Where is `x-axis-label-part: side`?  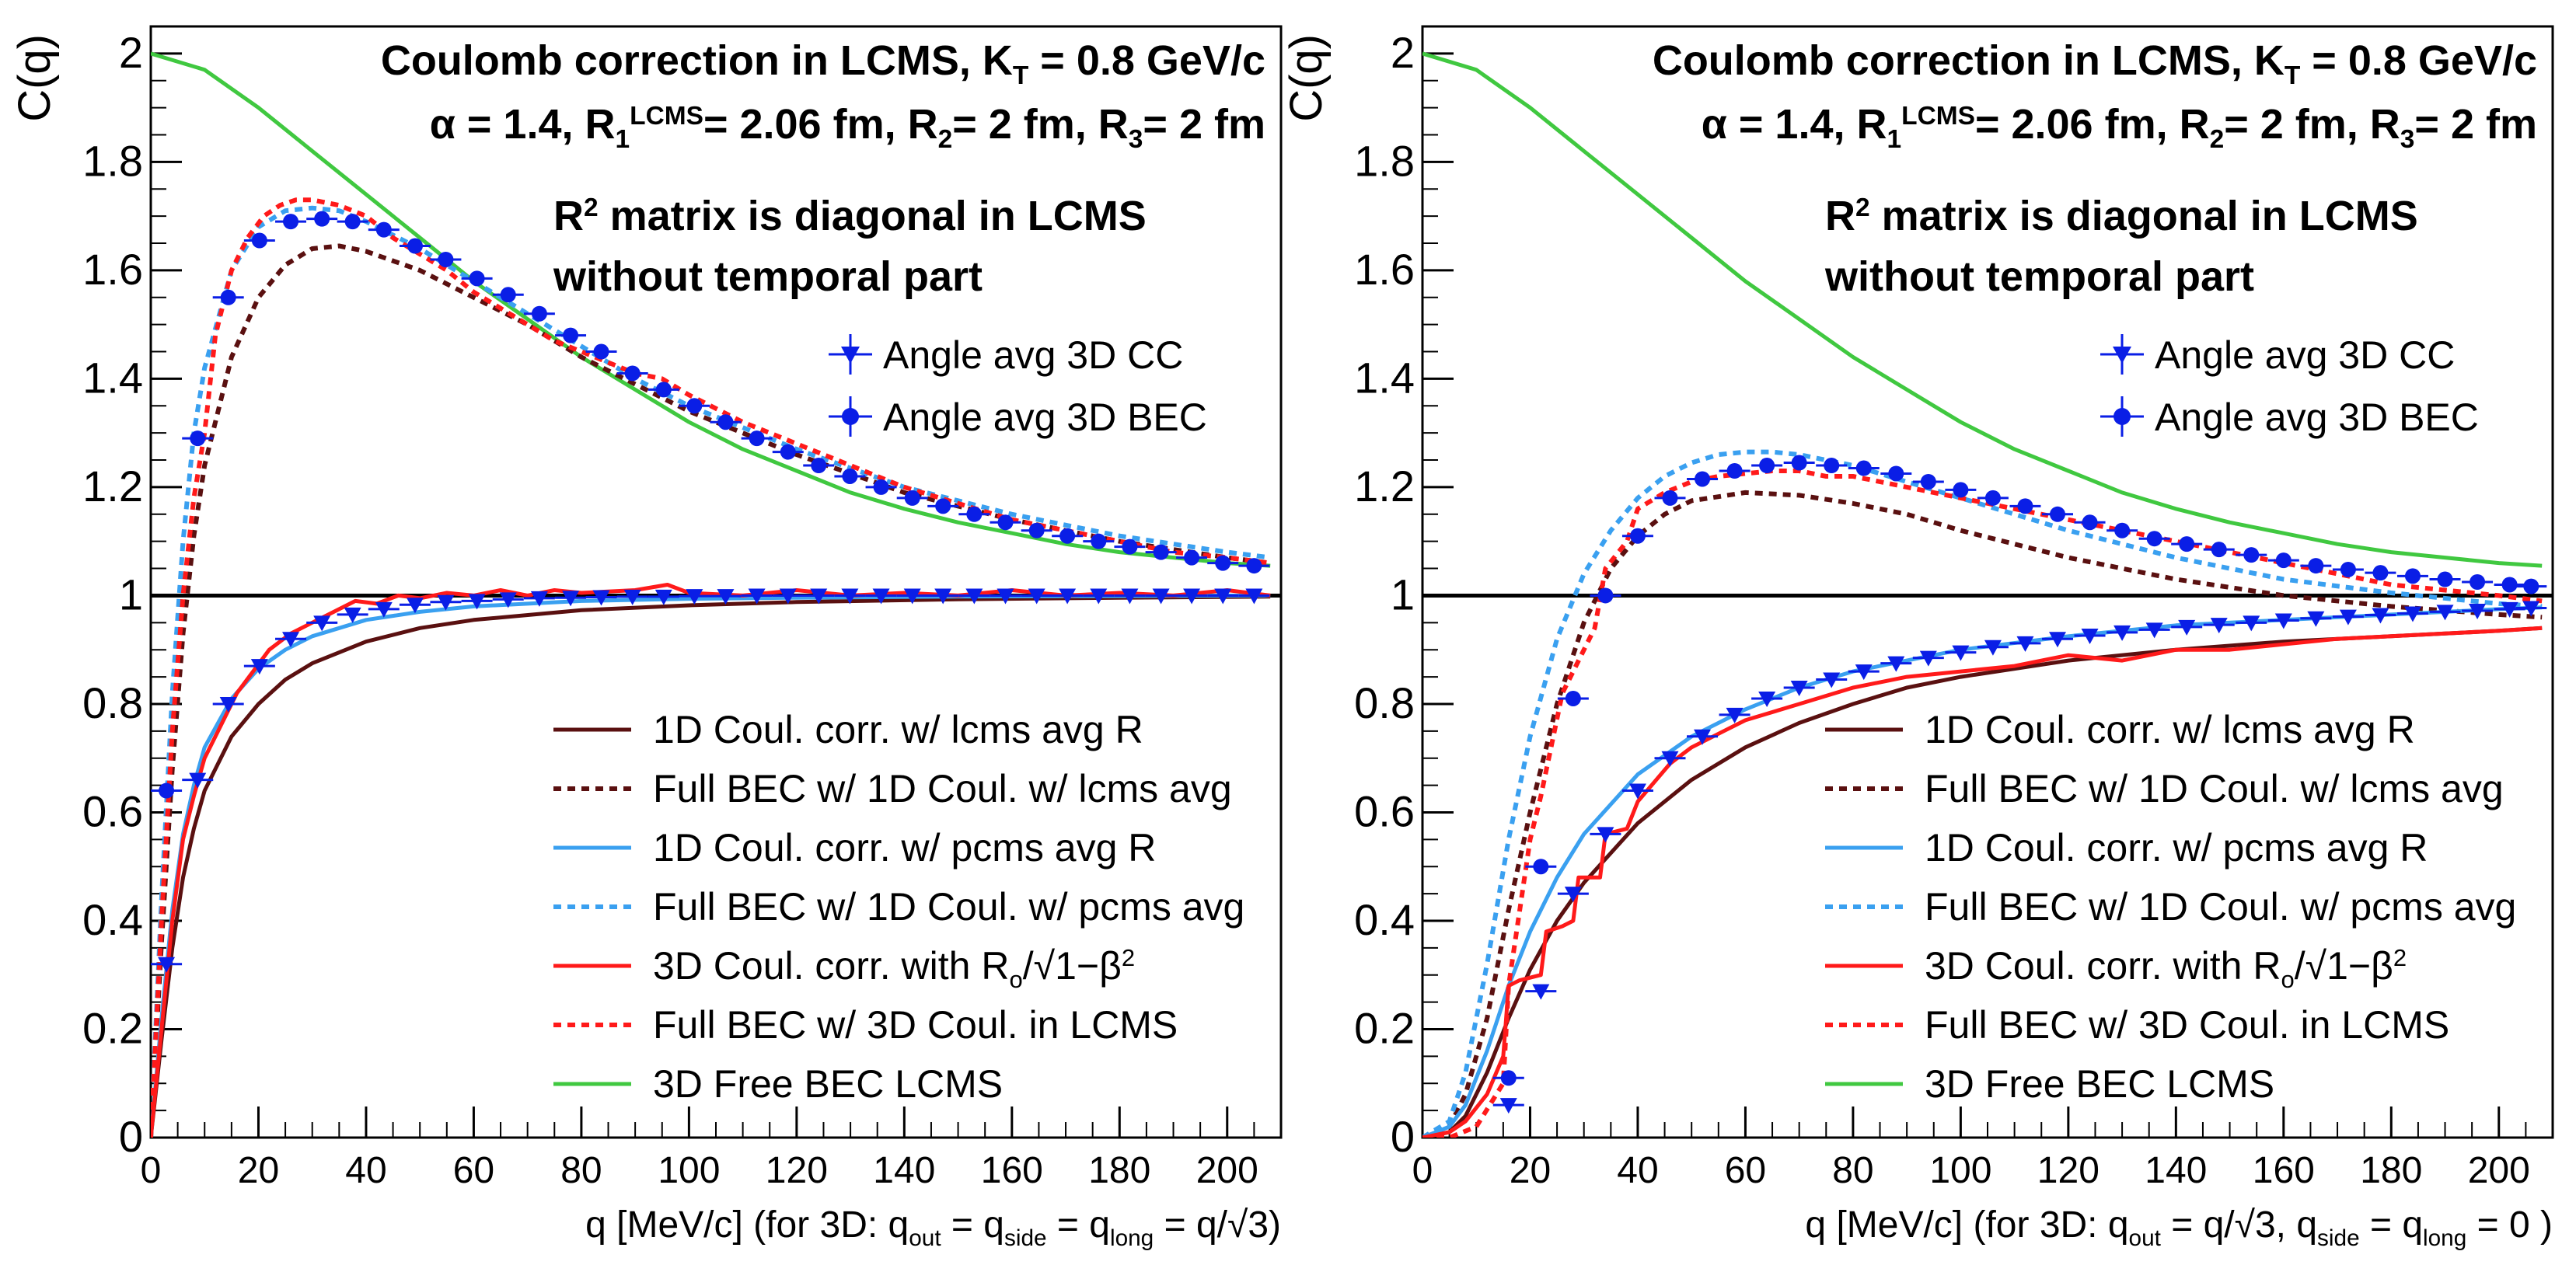 x-axis-label-part: side is located at coordinates (2339, 1238).